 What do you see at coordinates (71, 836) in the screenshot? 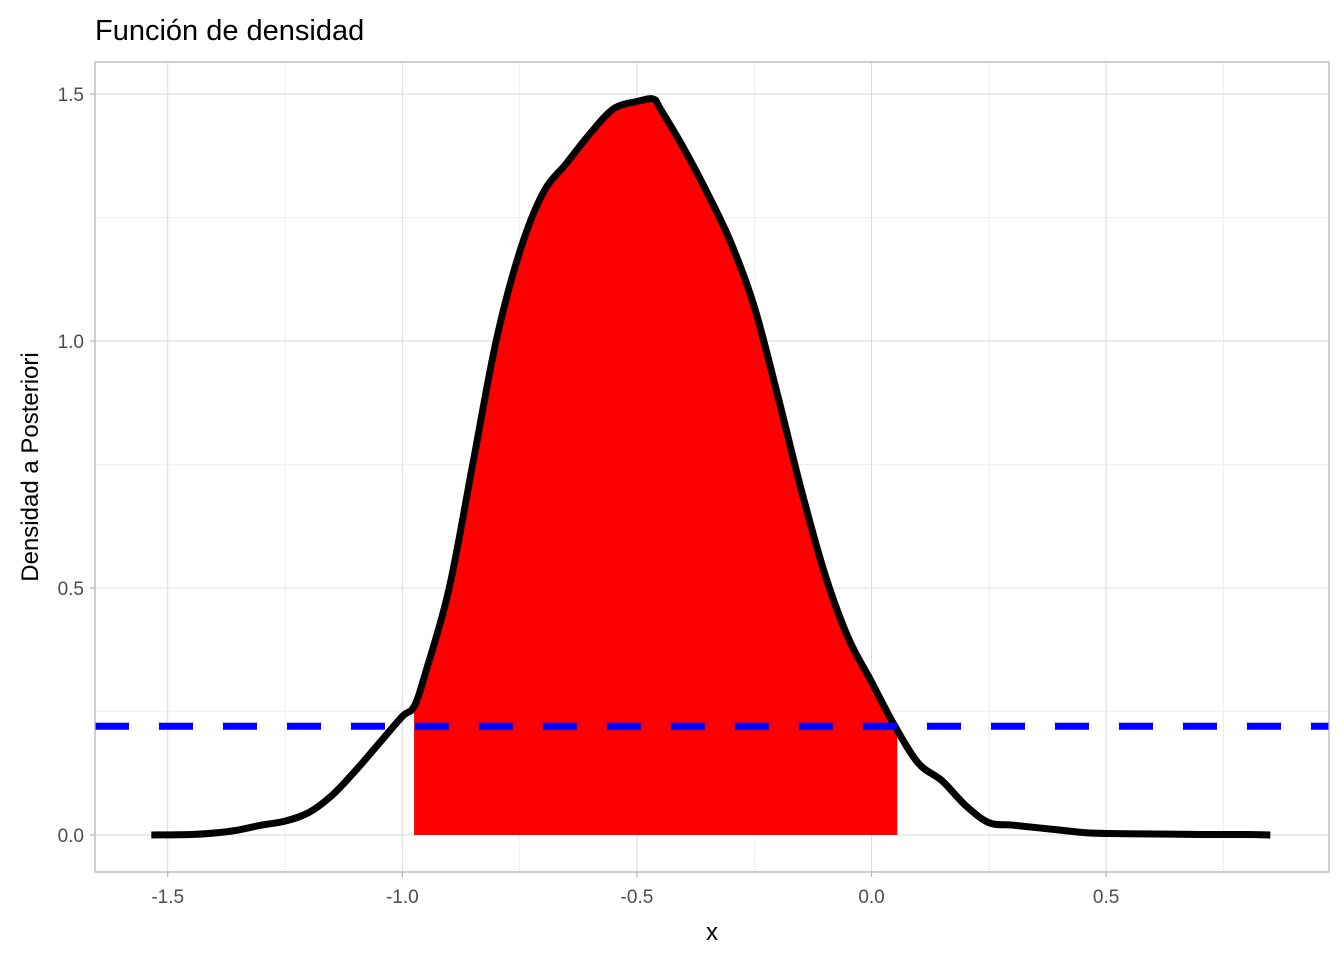
I see `y-tick-label: 0.0` at bounding box center [71, 836].